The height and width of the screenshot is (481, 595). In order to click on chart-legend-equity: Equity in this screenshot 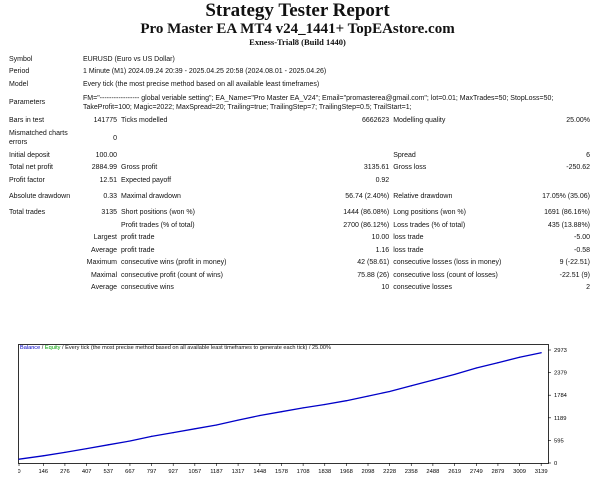, I will do `click(52, 348)`.